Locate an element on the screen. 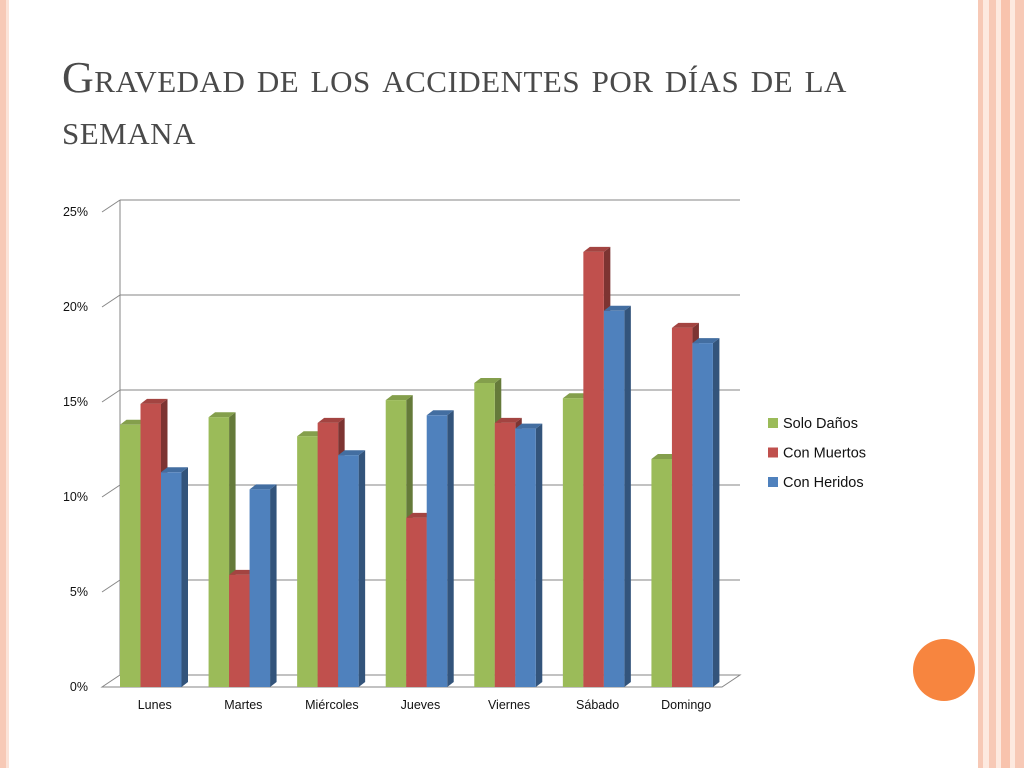 The width and height of the screenshot is (1024, 768). legend-label: Con Muertos is located at coordinates (824, 454).